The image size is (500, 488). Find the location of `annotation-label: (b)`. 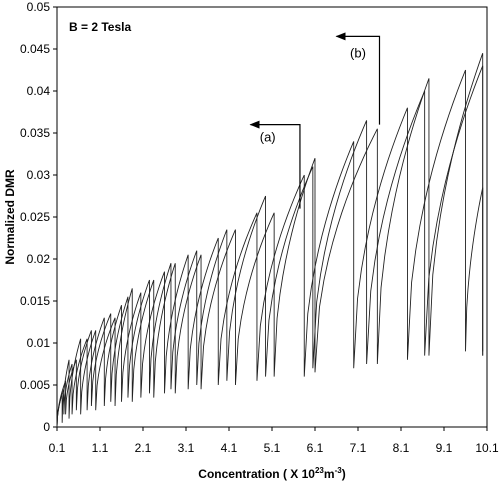

annotation-label: (b) is located at coordinates (358, 52).